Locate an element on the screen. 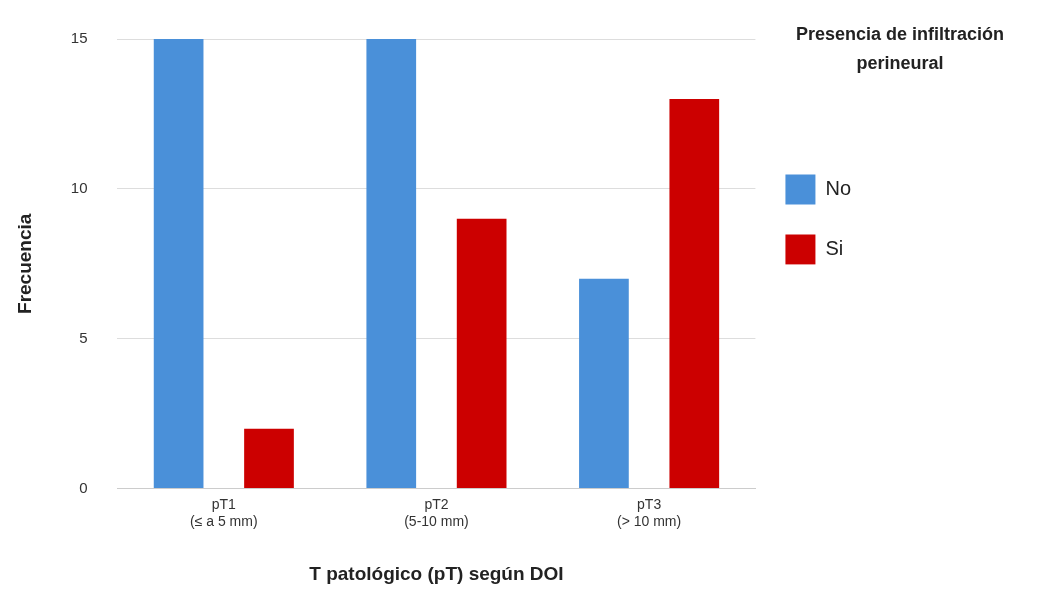 This screenshot has height=600, width=1041. legend-title: Presencia de infiltración perineural is located at coordinates (900, 49).